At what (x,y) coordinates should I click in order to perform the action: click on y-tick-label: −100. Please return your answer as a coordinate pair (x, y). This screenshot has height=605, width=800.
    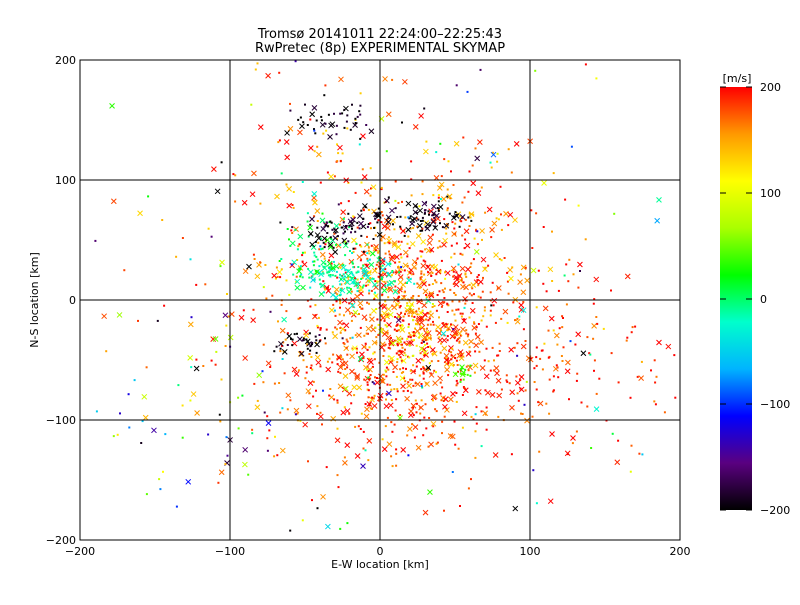
    Looking at the image, I should click on (61, 420).